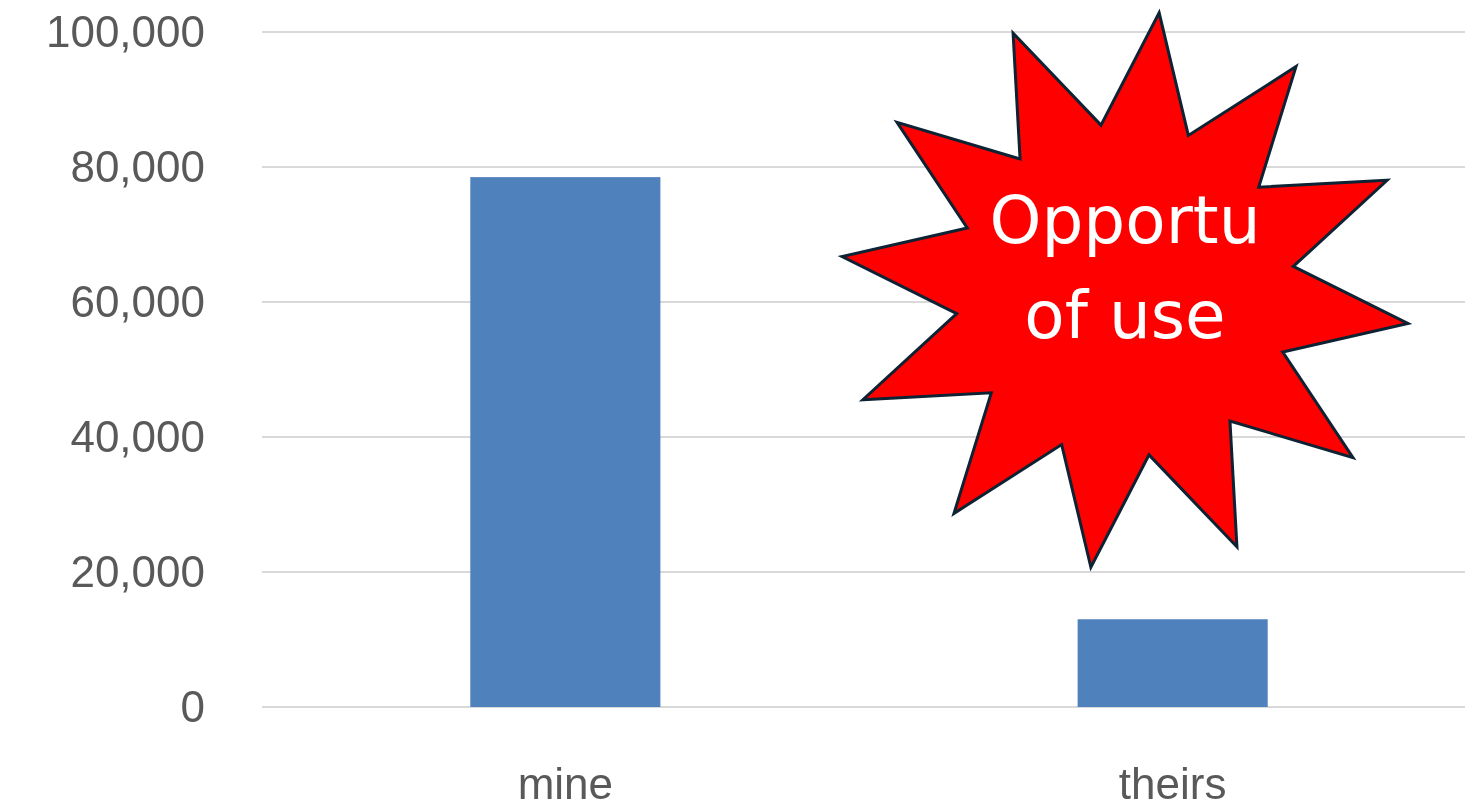  Describe the element at coordinates (125, 32) in the screenshot. I see `y-tick-label: 100,000` at that location.